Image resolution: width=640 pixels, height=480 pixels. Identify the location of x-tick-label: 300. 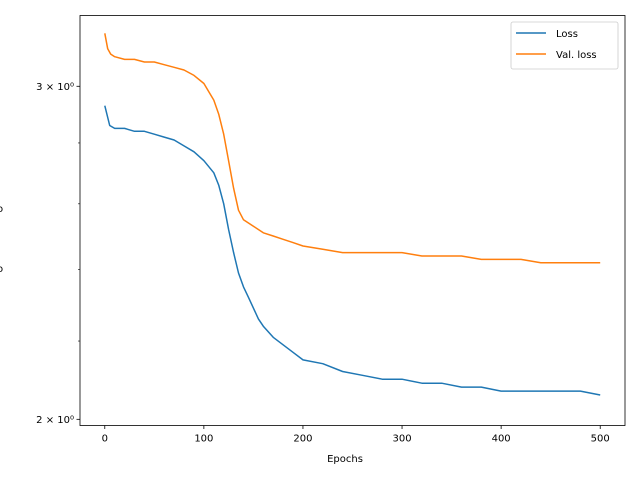
(401, 439).